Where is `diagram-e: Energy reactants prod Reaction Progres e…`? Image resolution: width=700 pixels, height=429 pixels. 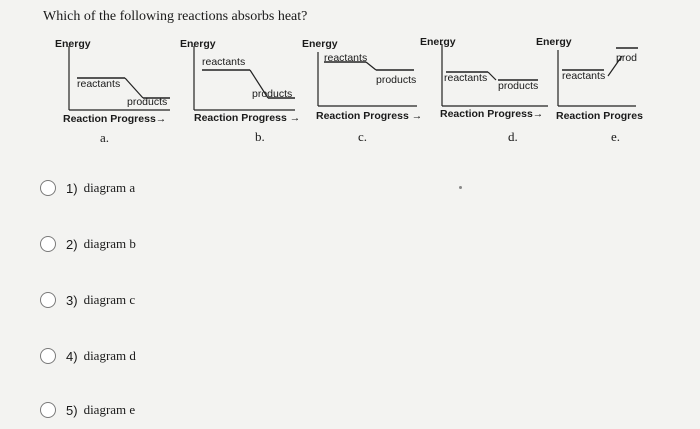 diagram-e: Energy reactants prod Reaction Progres e… is located at coordinates (618, 95).